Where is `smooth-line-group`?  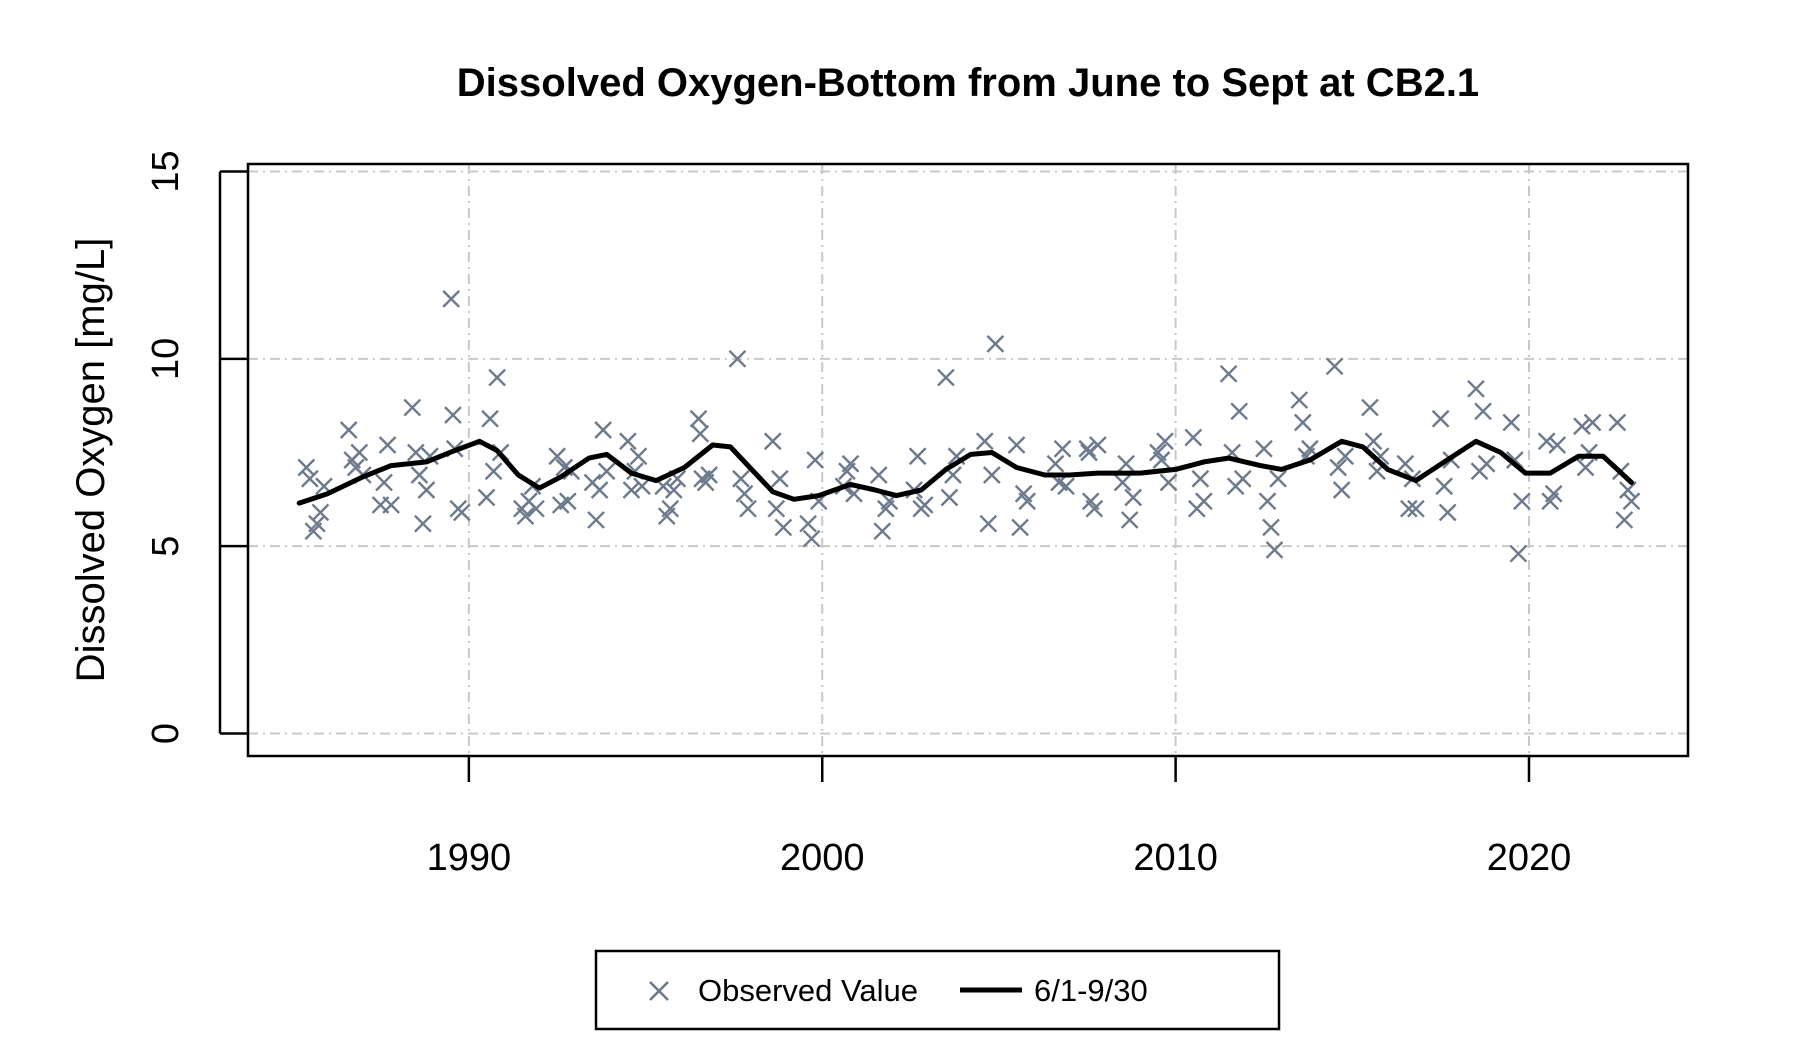
smooth-line-group is located at coordinates (965, 472).